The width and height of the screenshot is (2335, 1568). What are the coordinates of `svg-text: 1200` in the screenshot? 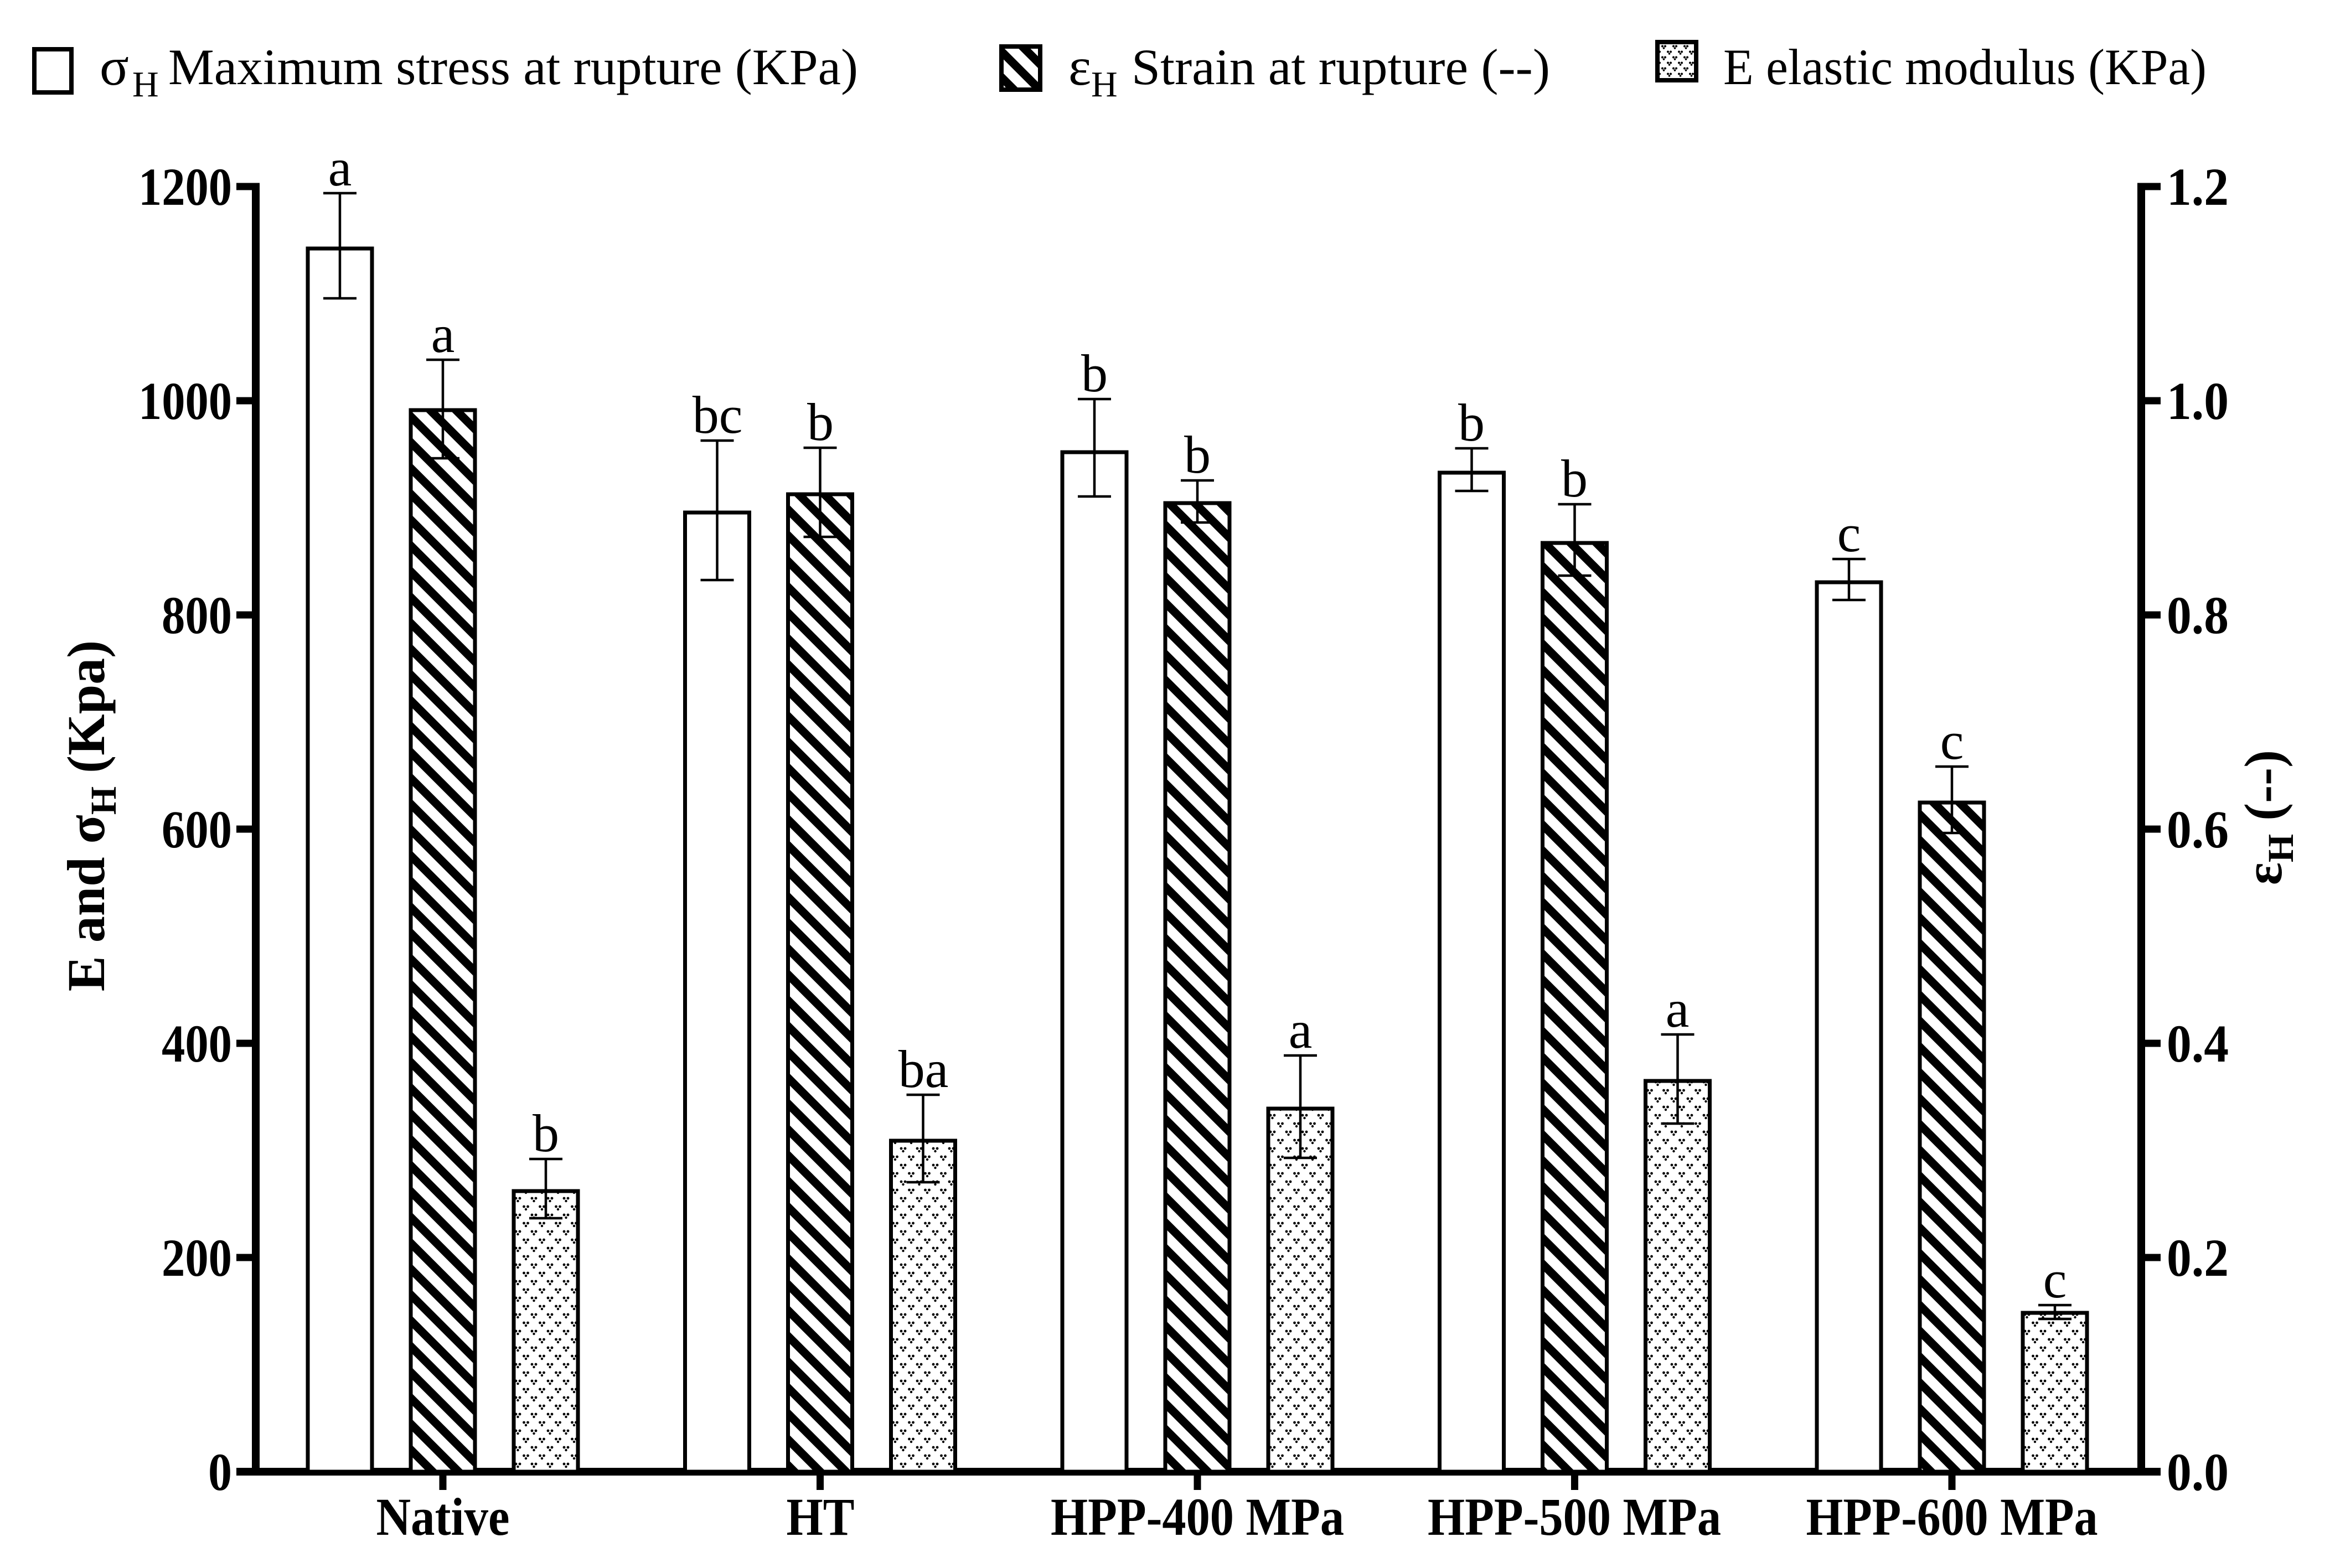 It's located at (185, 186).